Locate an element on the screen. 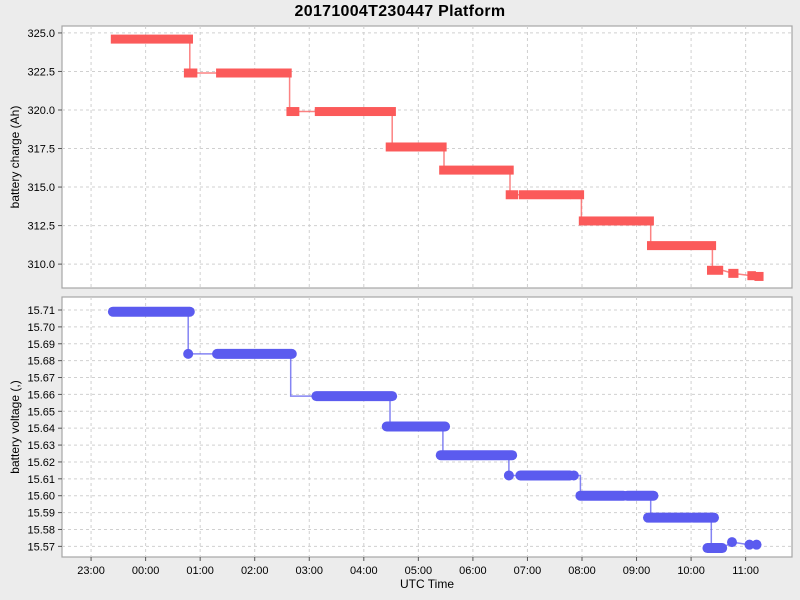 This screenshot has width=800, height=600. x-tick-label: 10:00 is located at coordinates (691, 571).